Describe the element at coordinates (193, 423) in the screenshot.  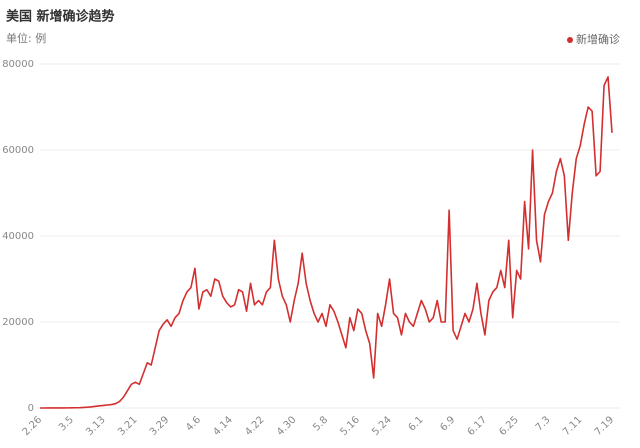
I see `x-tick-label: 4.6` at that location.